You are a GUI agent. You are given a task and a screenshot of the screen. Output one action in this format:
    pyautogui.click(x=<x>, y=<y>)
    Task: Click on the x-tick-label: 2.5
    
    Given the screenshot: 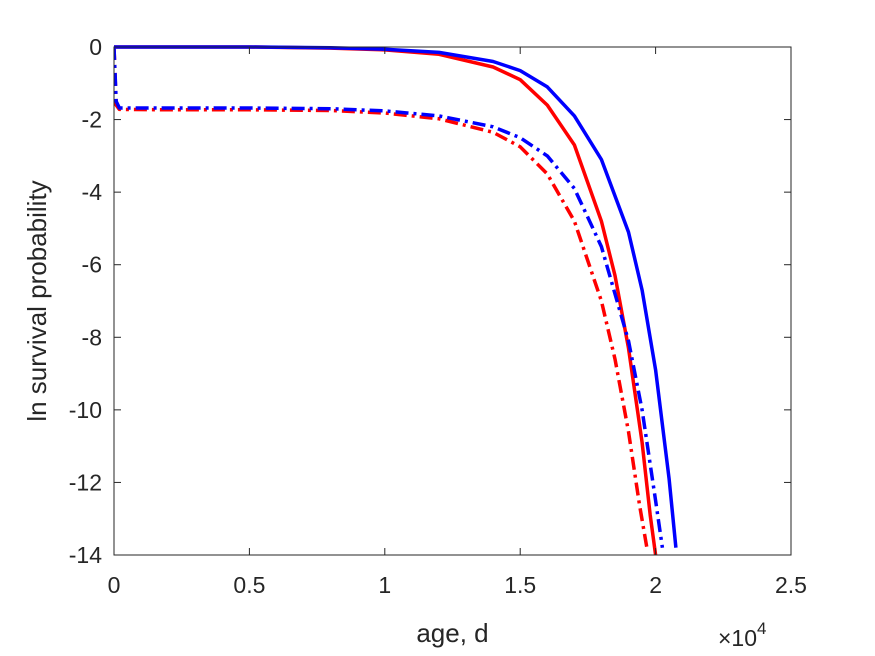 What is the action you would take?
    pyautogui.click(x=791, y=585)
    